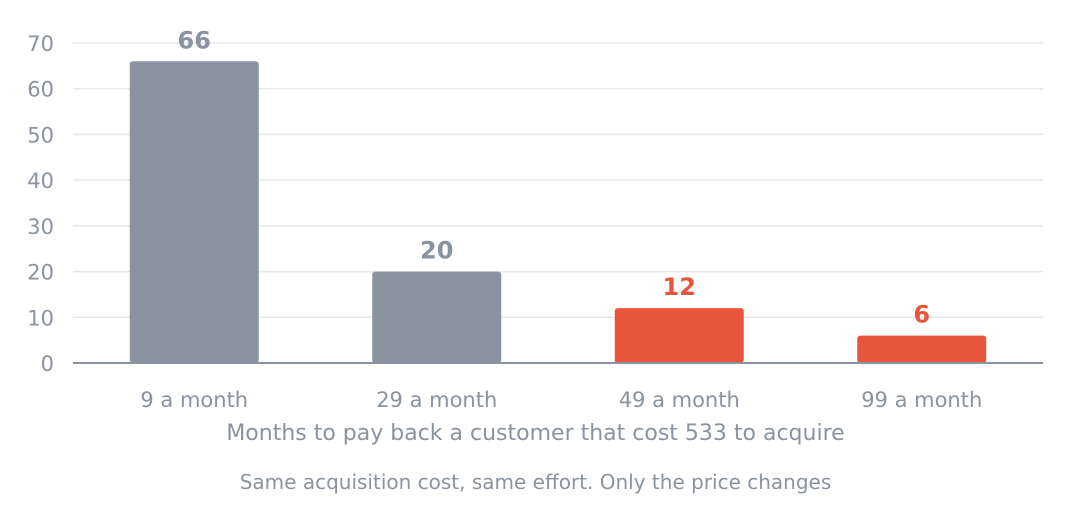  I want to click on data-label: 12, so click(679, 287).